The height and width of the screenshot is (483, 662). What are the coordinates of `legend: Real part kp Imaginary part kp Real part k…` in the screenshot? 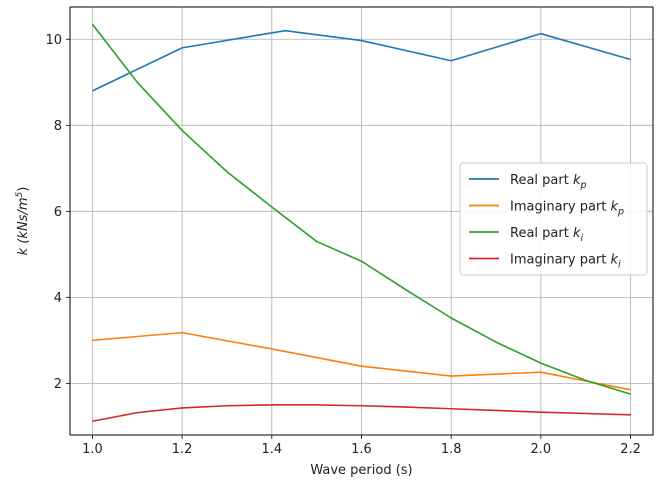 It's located at (553, 219).